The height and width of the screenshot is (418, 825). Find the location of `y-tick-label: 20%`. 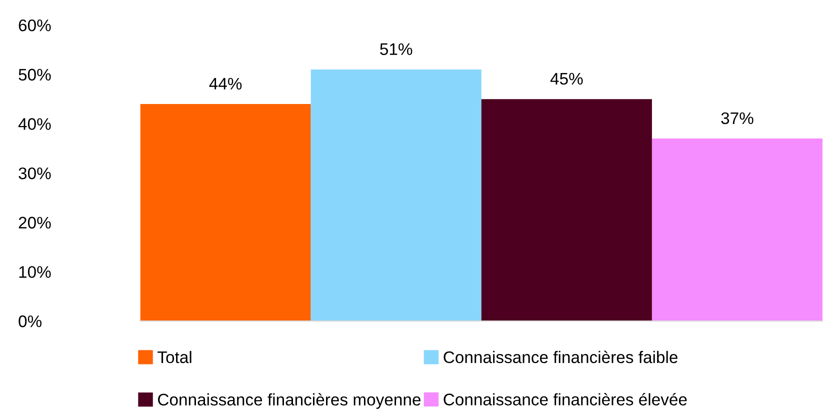

y-tick-label: 20% is located at coordinates (34, 222).